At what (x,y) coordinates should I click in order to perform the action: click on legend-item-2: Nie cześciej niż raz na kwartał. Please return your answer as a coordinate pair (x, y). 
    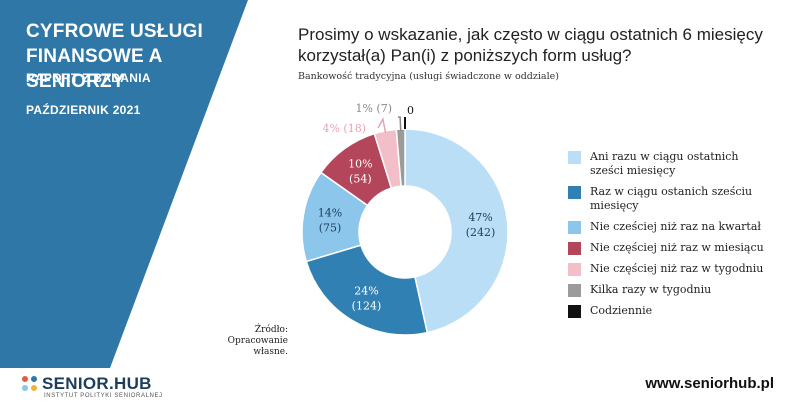
    Looking at the image, I should click on (673, 227).